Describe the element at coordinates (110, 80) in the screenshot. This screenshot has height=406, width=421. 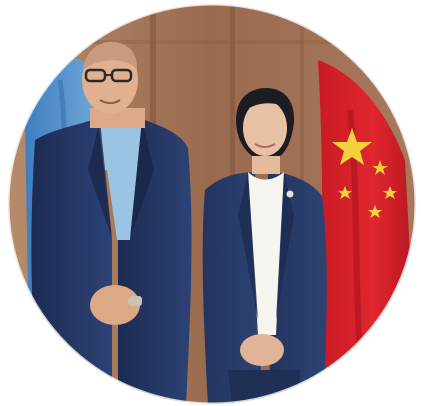
I see `man-head` at that location.